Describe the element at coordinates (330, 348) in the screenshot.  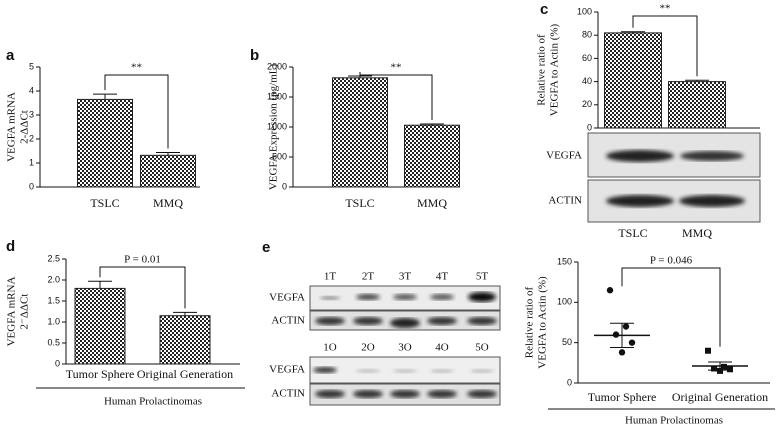
I see `lane-label: 1O` at that location.